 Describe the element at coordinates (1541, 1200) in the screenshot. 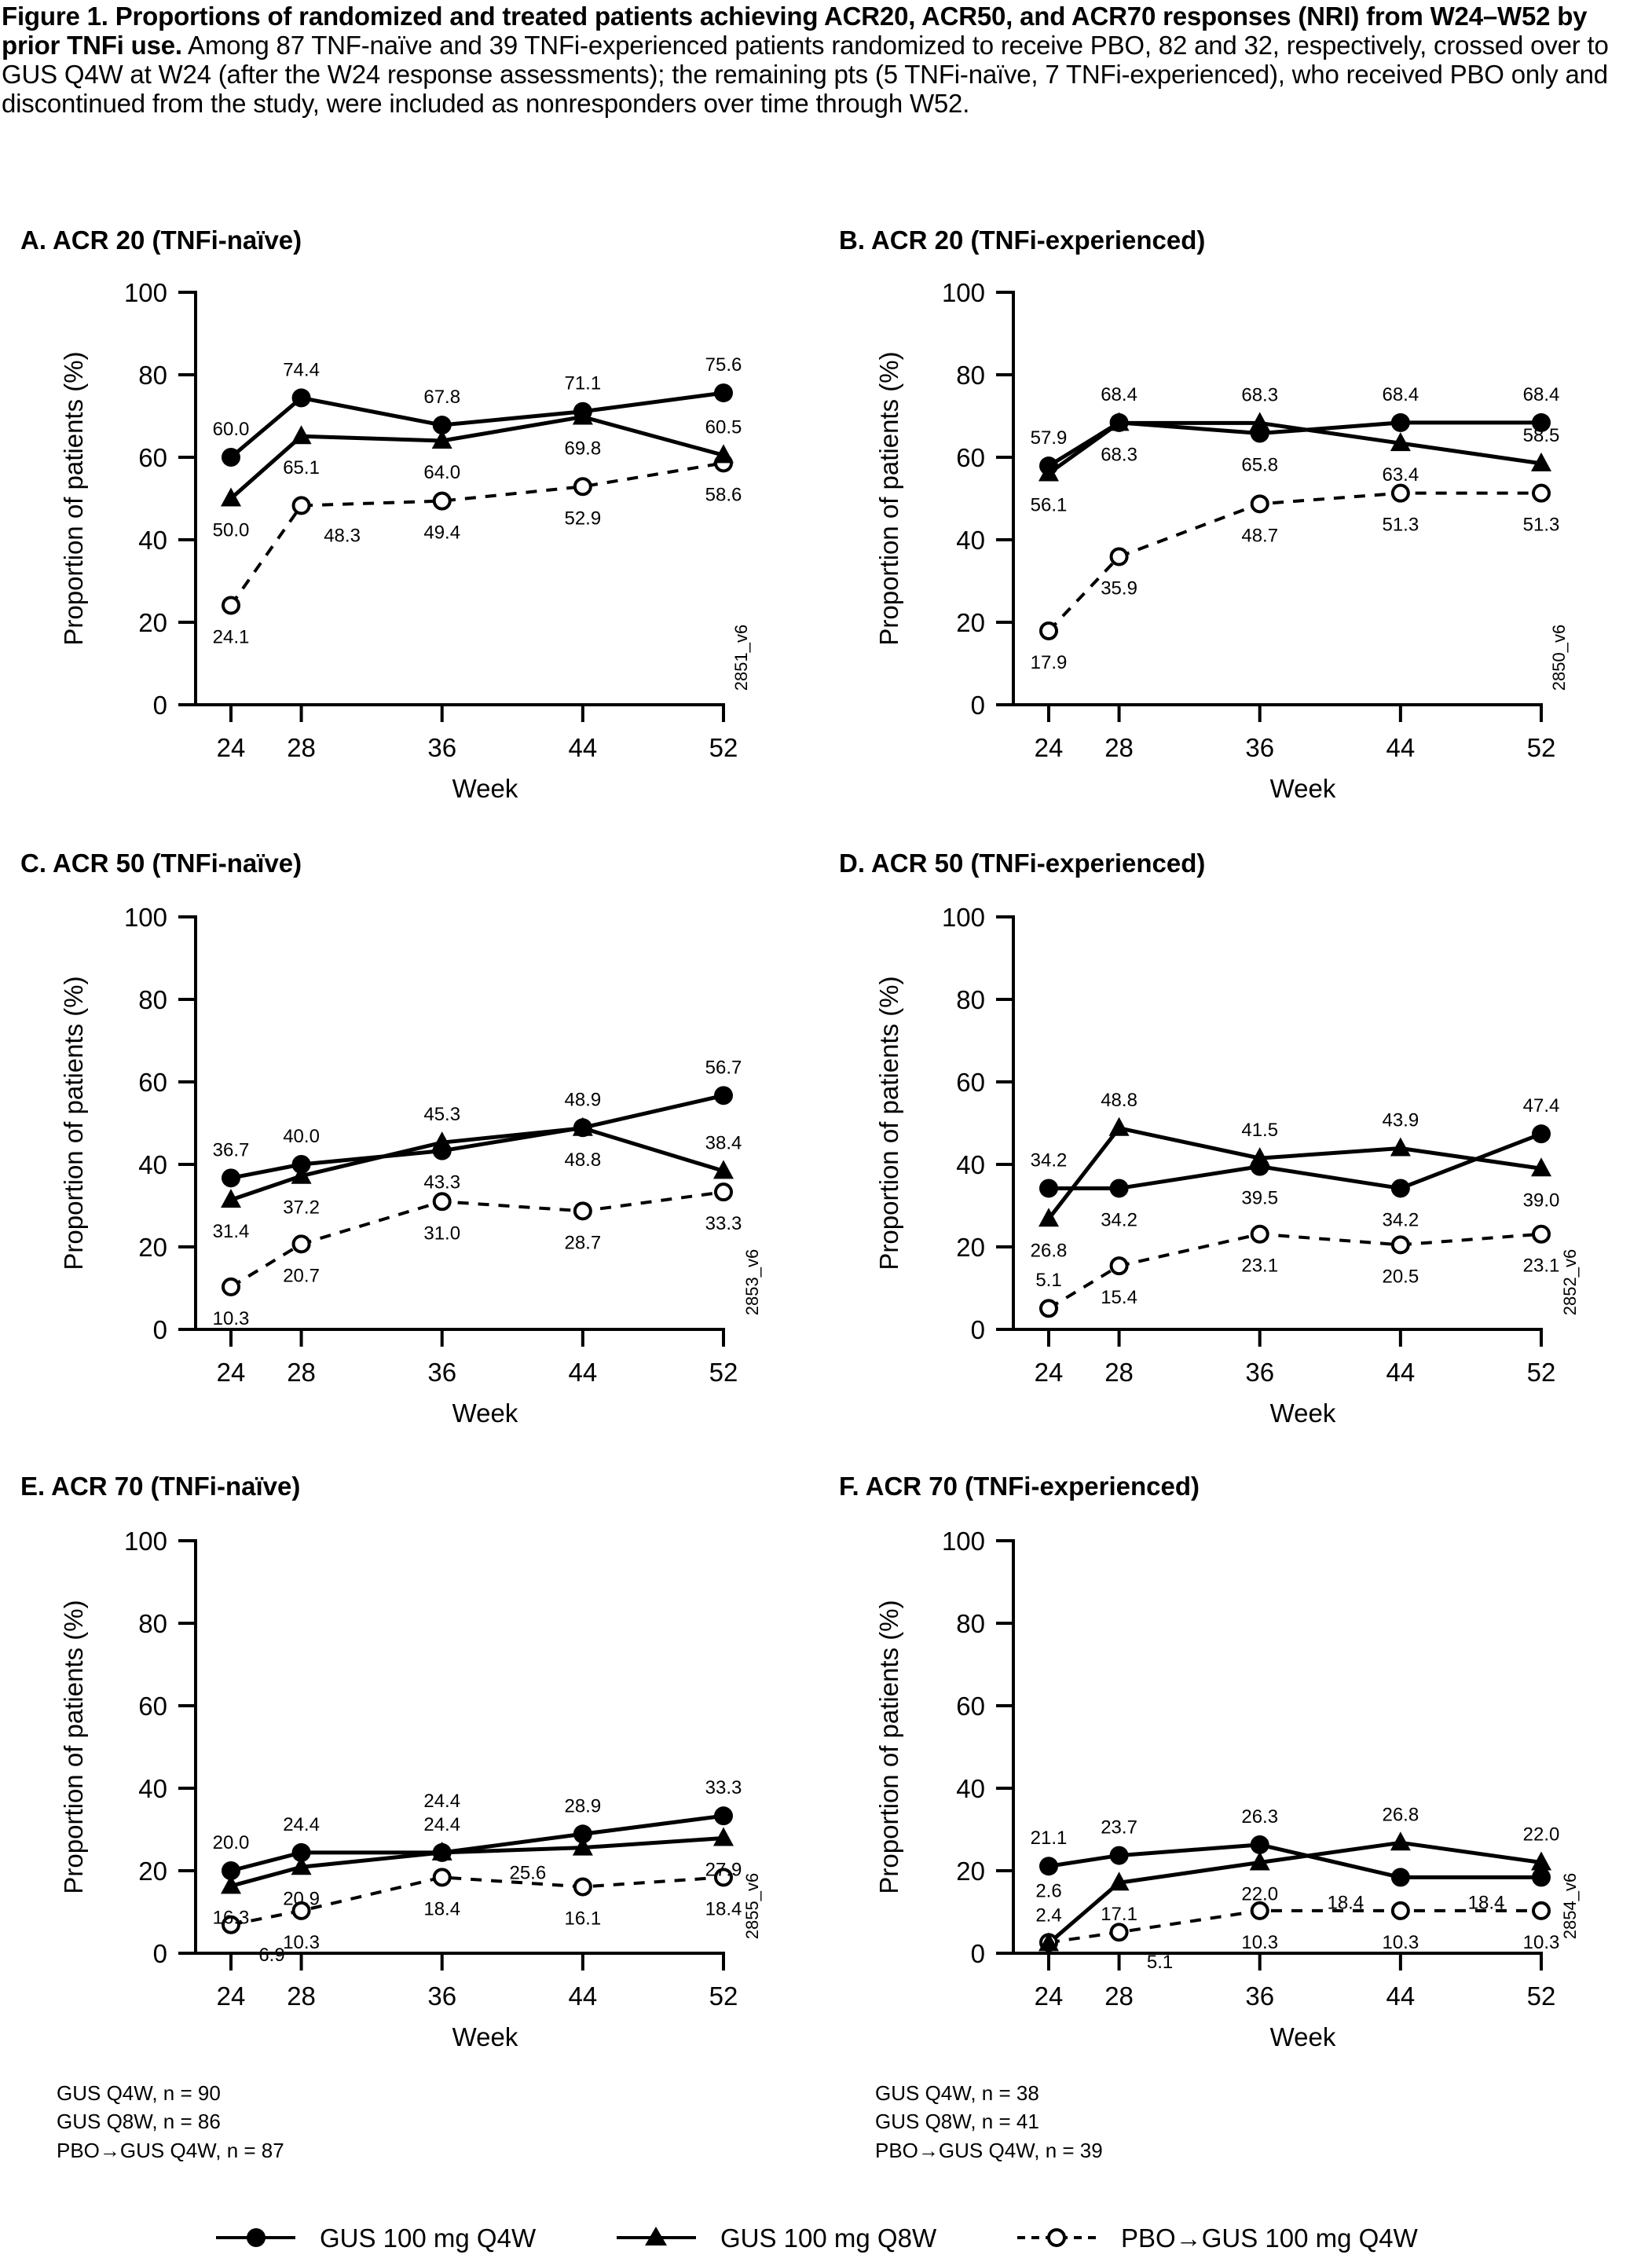

I see `data-label-q8w: 39.0` at that location.